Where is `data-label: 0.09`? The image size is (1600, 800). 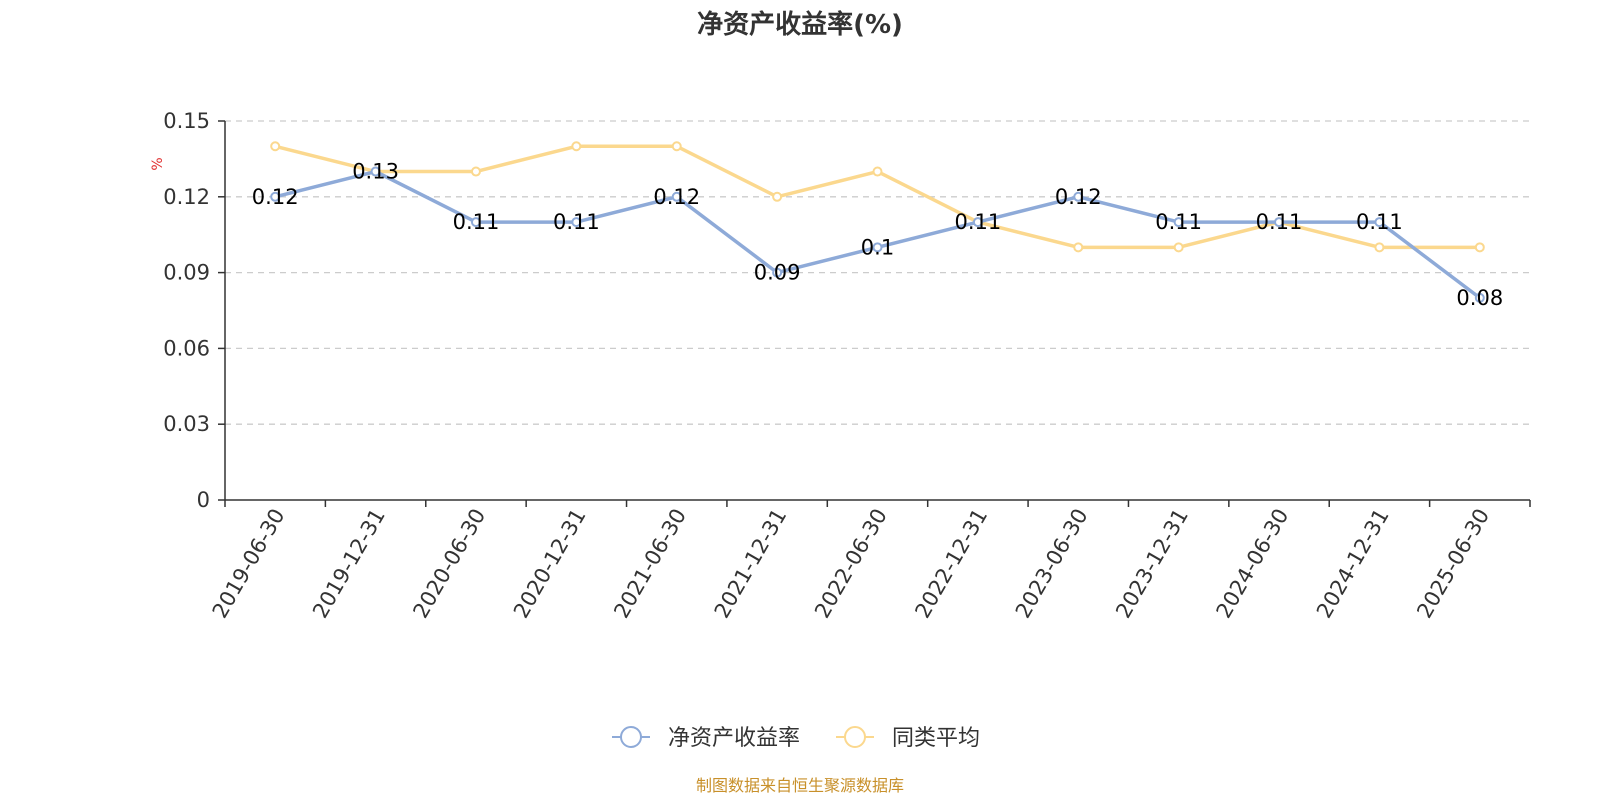
data-label: 0.09 is located at coordinates (777, 273).